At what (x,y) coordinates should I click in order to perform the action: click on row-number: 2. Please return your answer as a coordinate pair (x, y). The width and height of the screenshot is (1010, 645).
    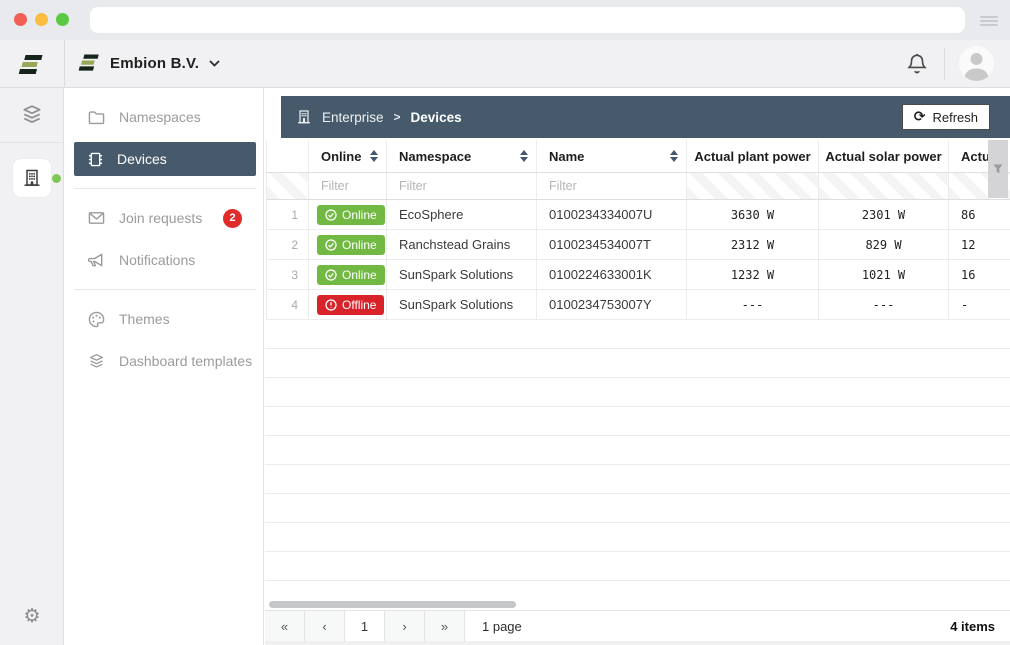
    Looking at the image, I should click on (288, 244).